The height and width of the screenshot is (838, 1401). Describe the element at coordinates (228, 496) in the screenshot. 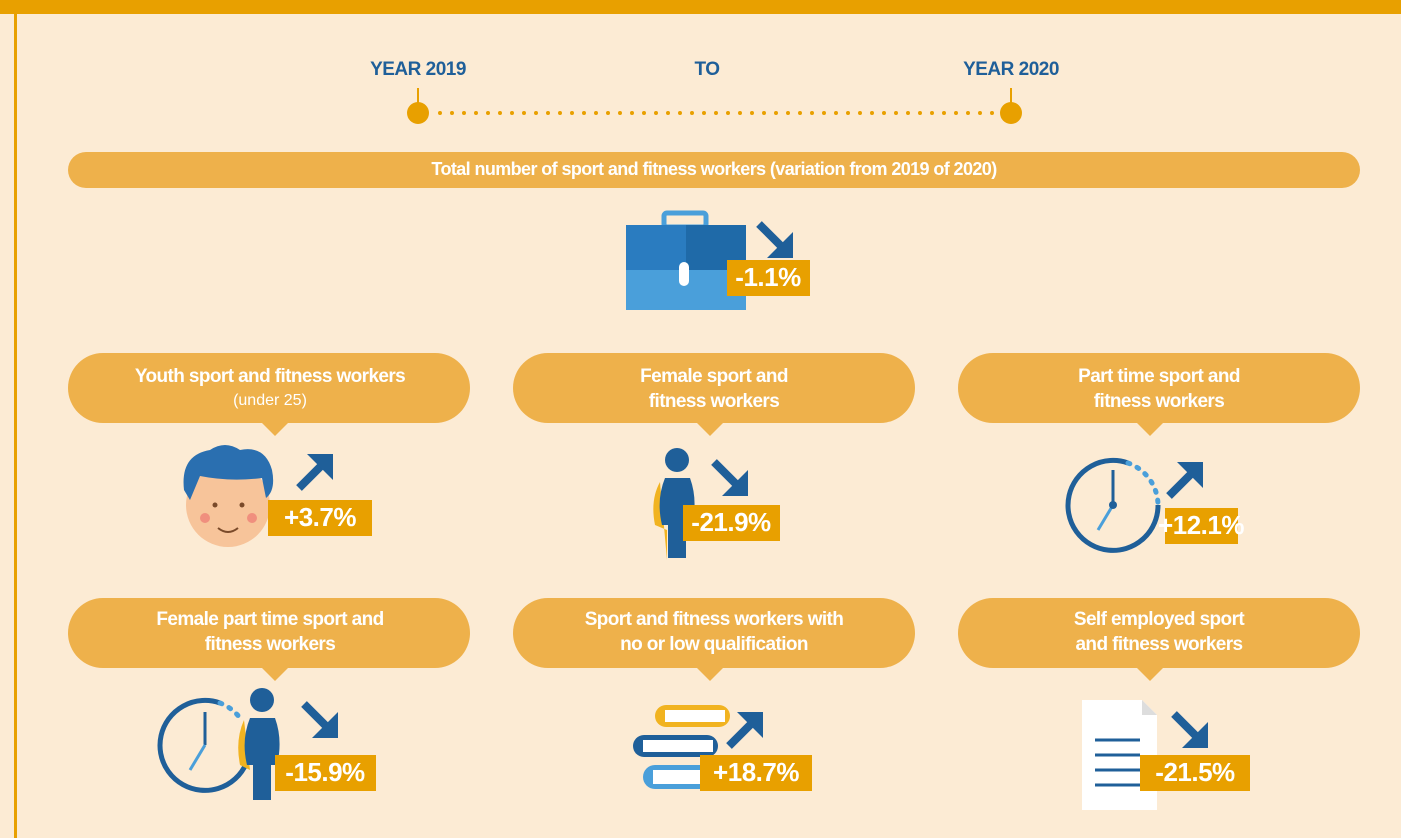

I see `youth-icon` at that location.